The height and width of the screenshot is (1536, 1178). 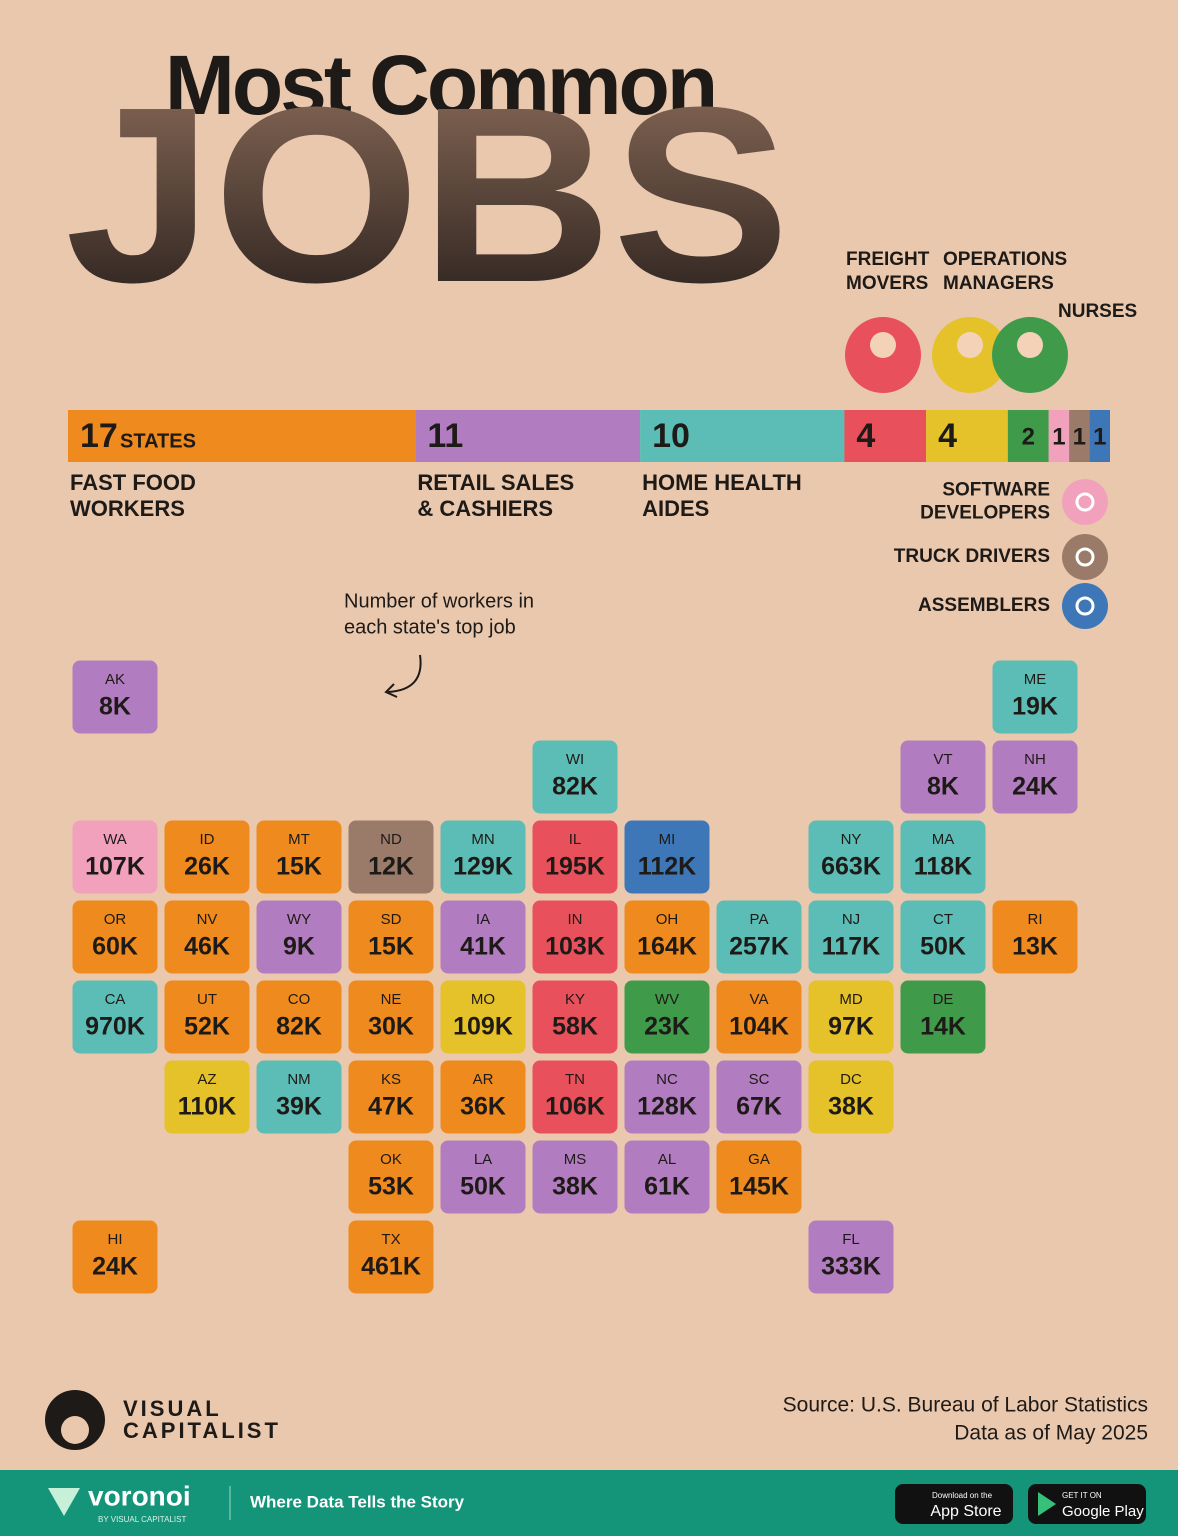 What do you see at coordinates (158, 441) in the screenshot?
I see `count-unit: STATES` at bounding box center [158, 441].